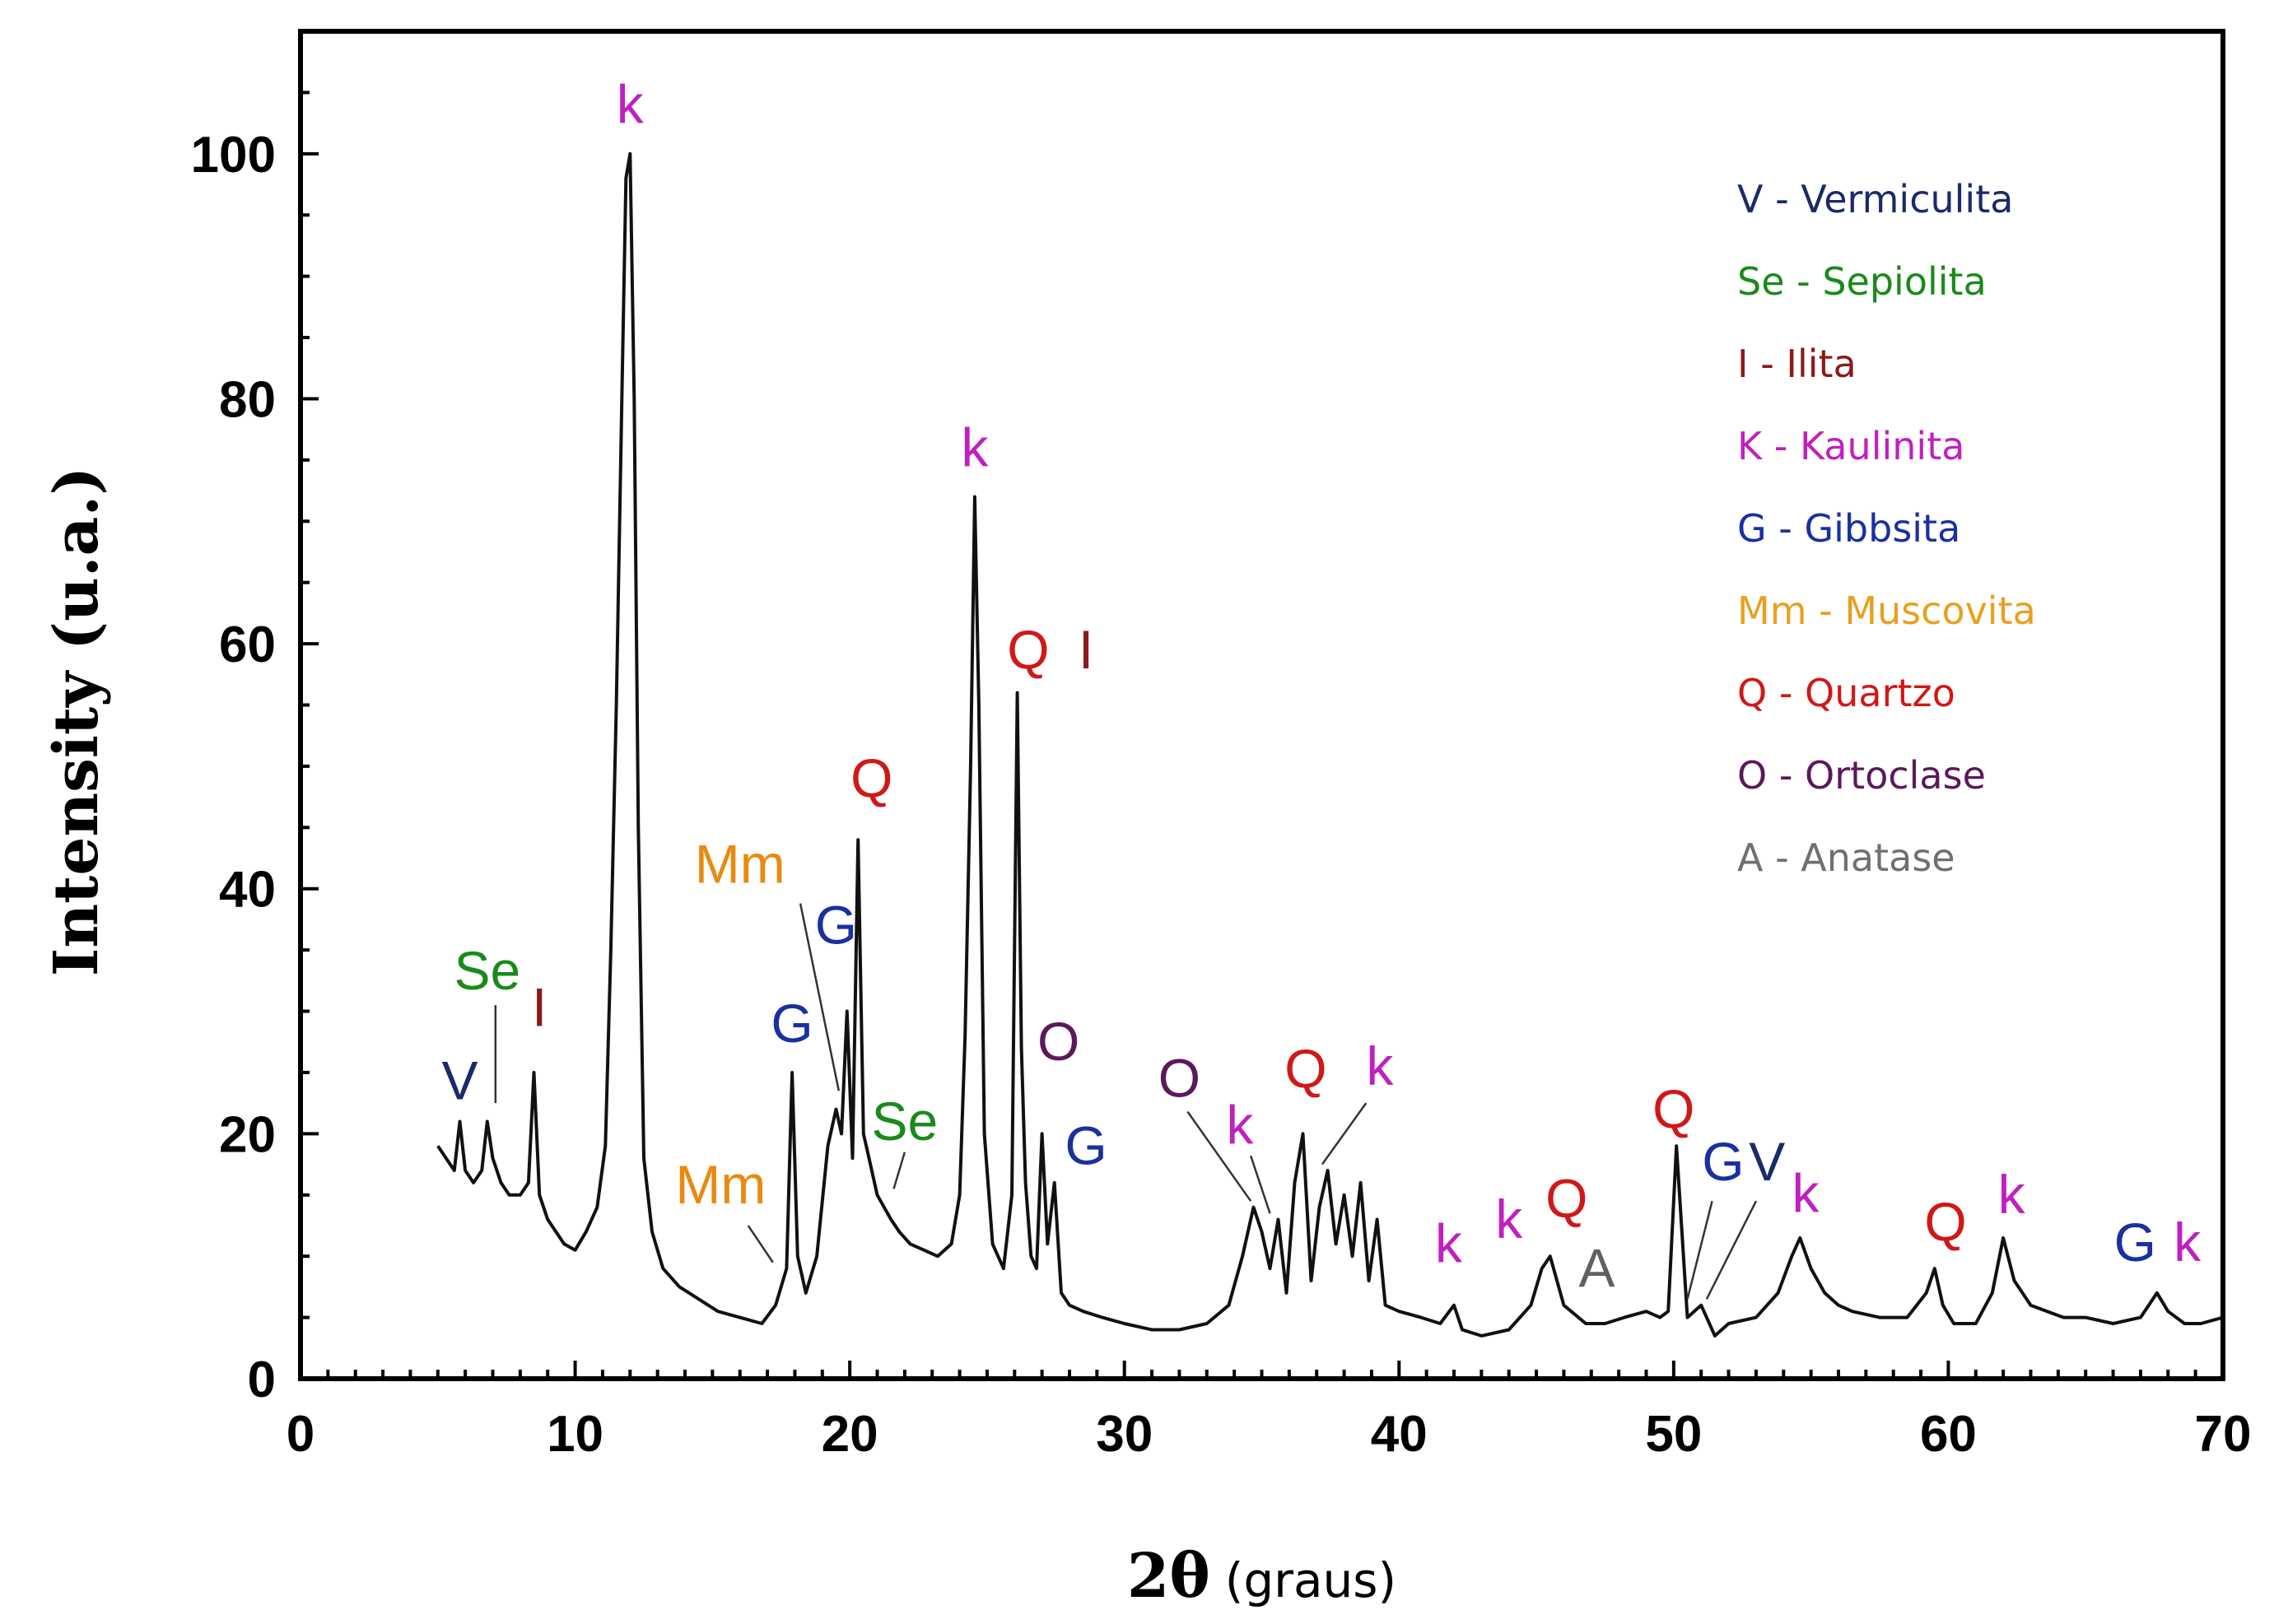 This screenshot has width=2274, height=1624. Describe the element at coordinates (1310, 1580) in the screenshot. I see `x-axis-label-unit: (graus)` at that location.